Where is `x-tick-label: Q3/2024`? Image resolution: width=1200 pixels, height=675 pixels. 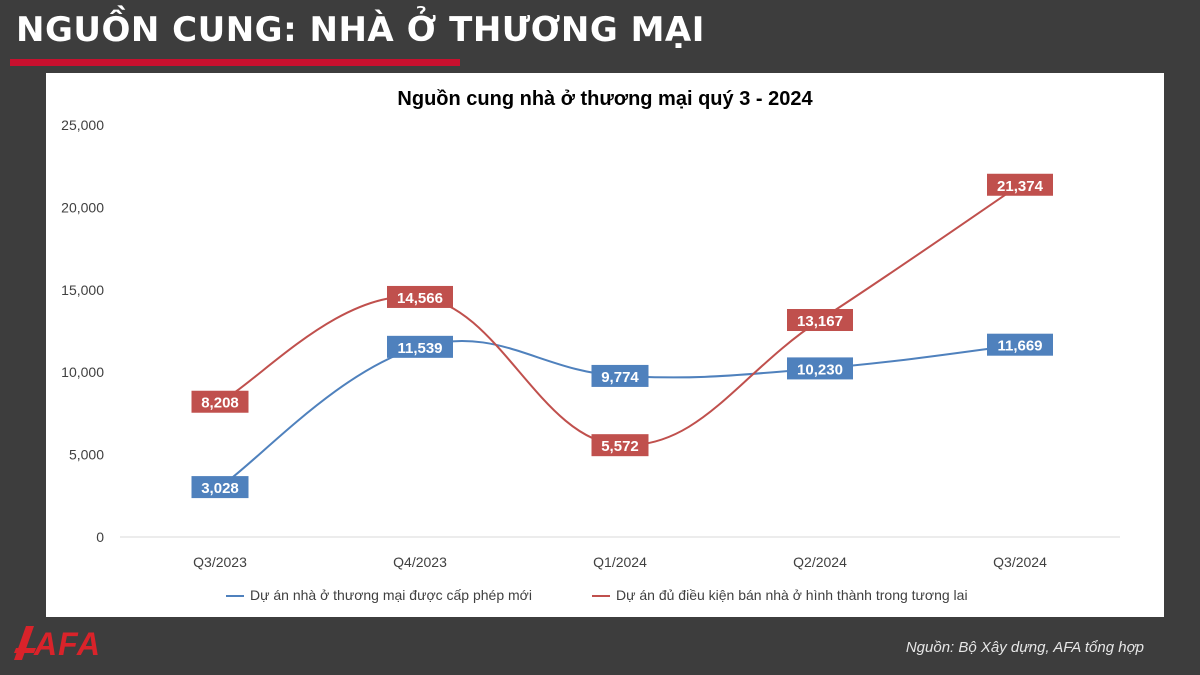 x-tick-label: Q3/2024 is located at coordinates (1020, 562).